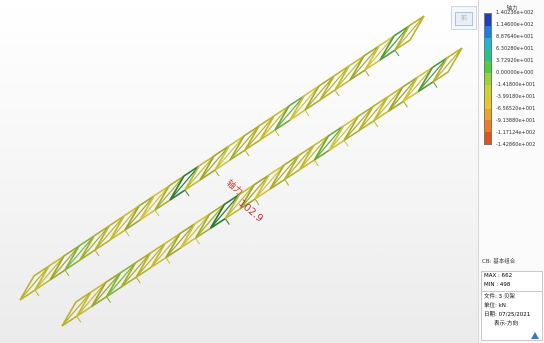 This screenshot has width=544, height=343. Describe the element at coordinates (515, 25) in the screenshot. I see `legend-value: 1.14600e+002` at that location.